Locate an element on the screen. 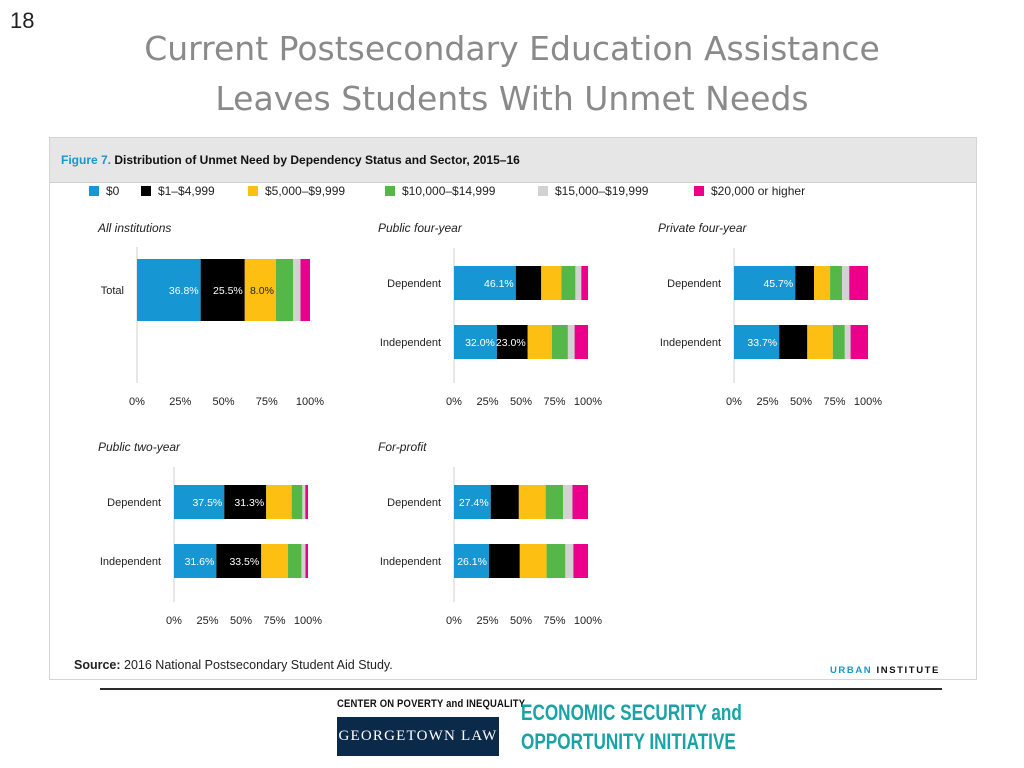  urban-institute-logo: URBAN INSTITUTE is located at coordinates (885, 670).